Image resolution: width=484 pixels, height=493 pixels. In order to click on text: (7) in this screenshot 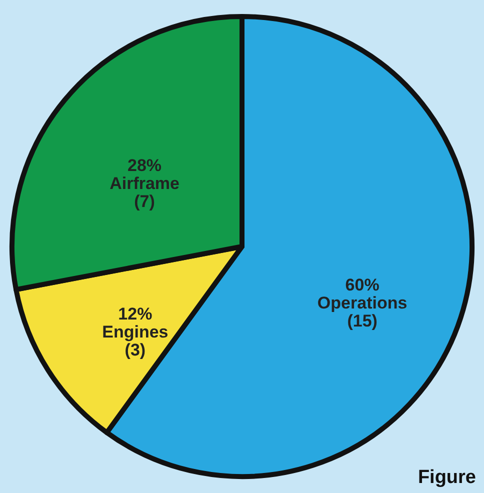, I will do `click(144, 201)`.